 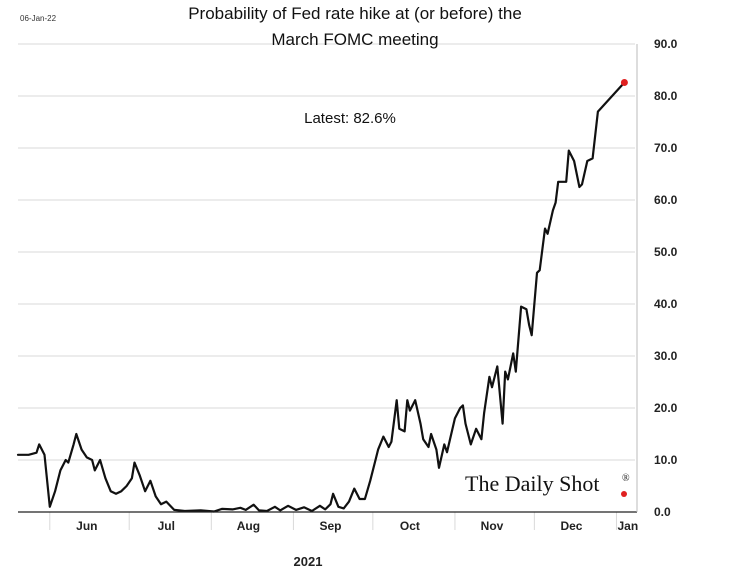 I want to click on x-tick-label: Oct, so click(x=410, y=526).